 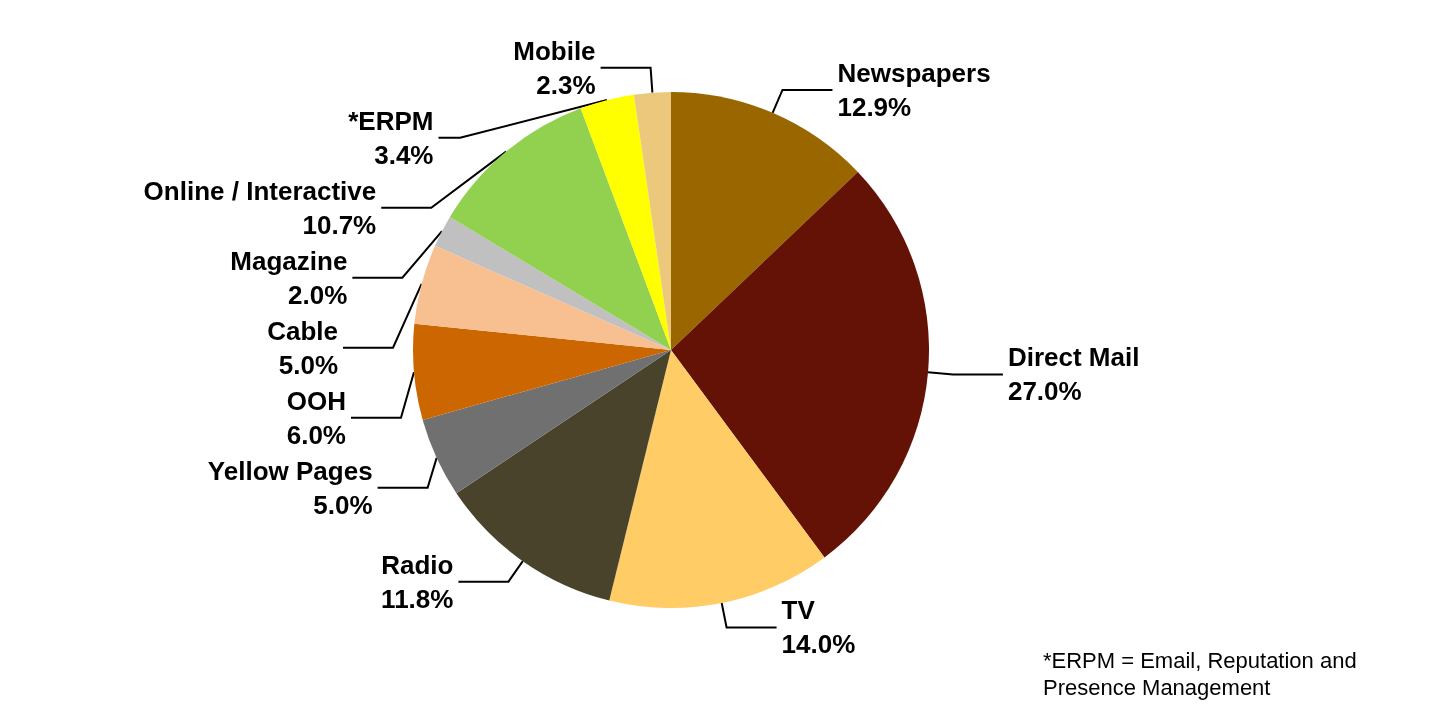 What do you see at coordinates (417, 598) in the screenshot?
I see `data-label: 11.8%` at bounding box center [417, 598].